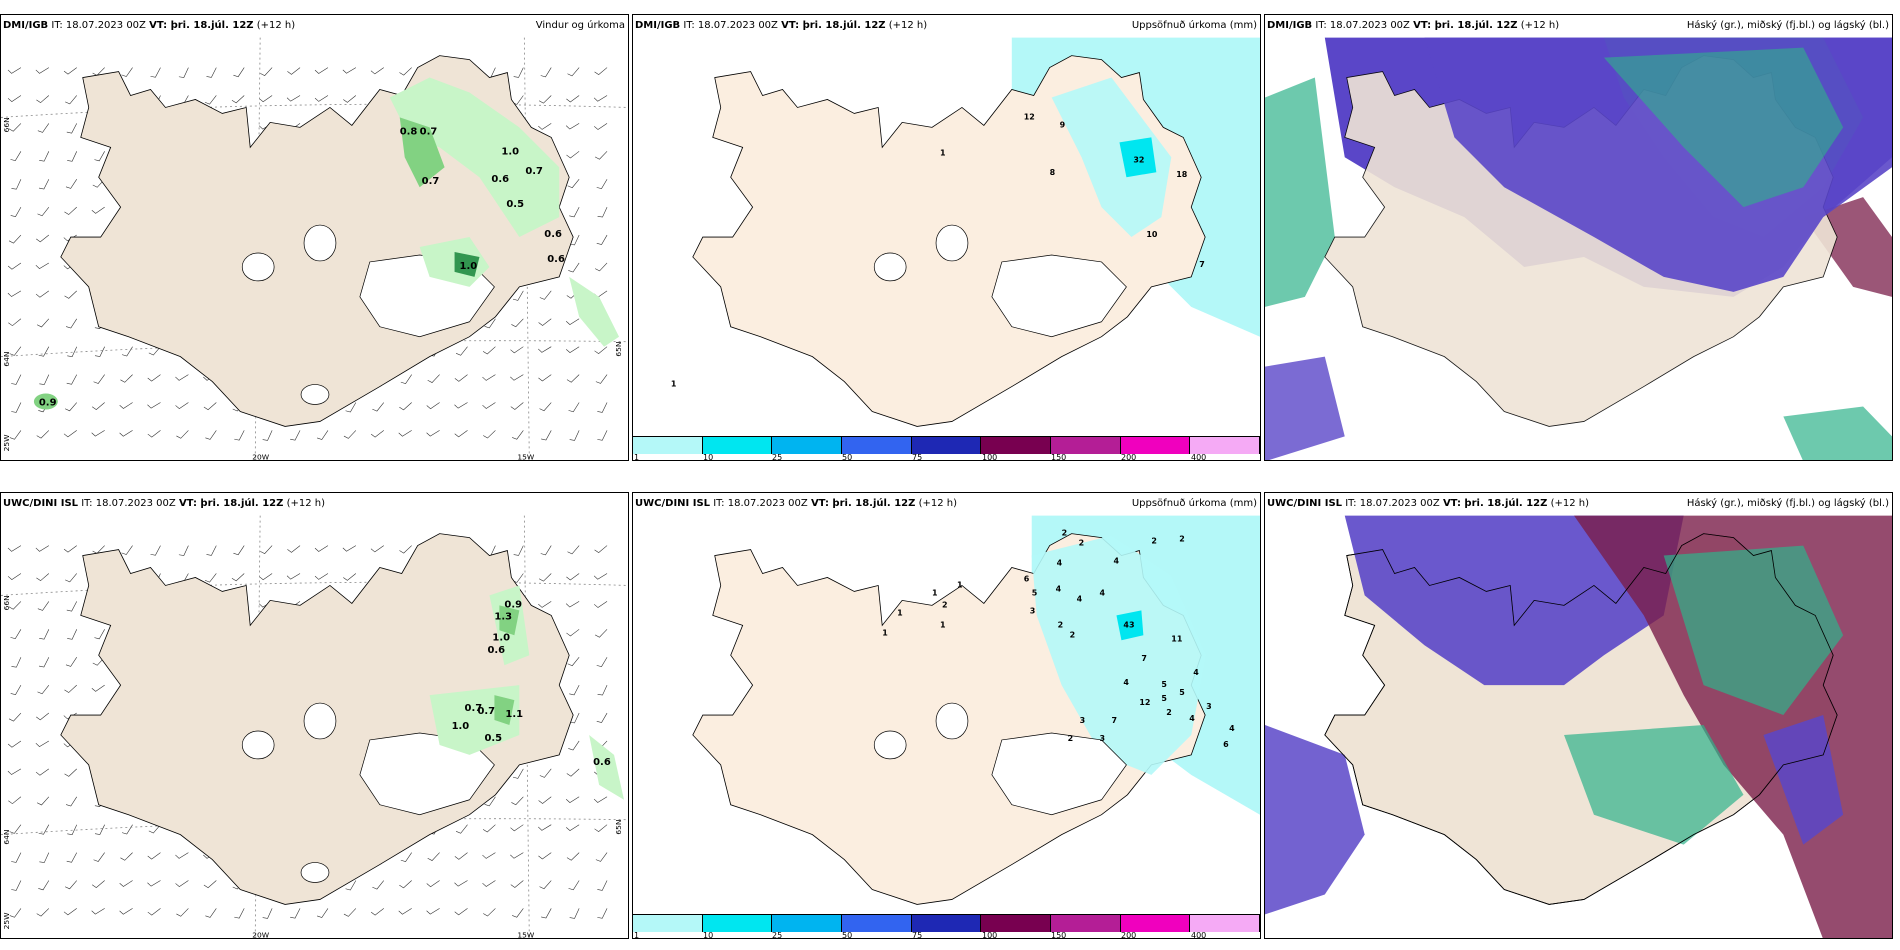 This screenshot has height=950, width=1900. Describe the element at coordinates (1154, 541) in the screenshot. I see `svg-text: 2` at that location.